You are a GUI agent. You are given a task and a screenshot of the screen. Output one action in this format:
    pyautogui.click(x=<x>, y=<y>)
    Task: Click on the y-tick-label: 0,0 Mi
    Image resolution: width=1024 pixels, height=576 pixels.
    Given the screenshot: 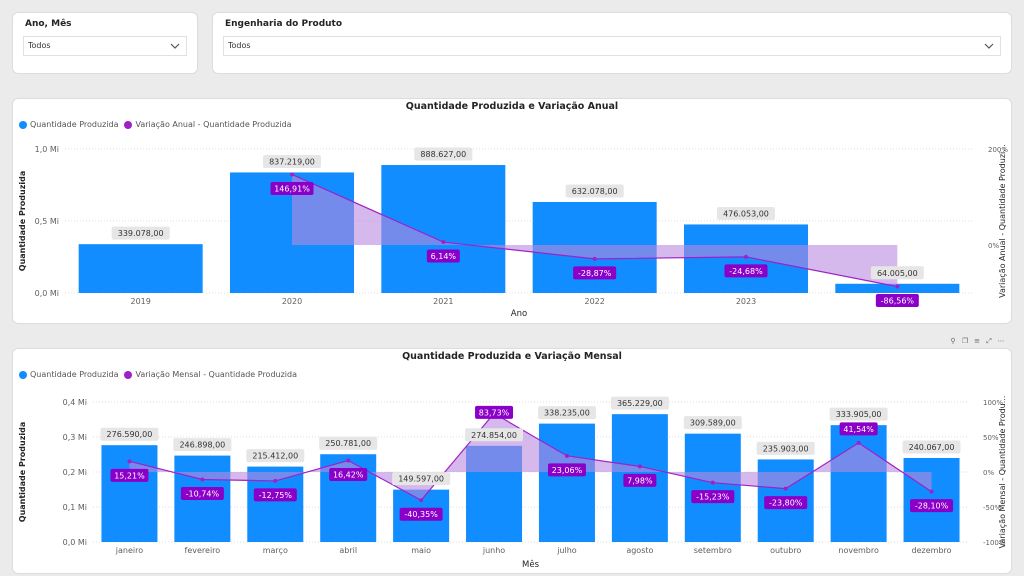 What is the action you would take?
    pyautogui.click(x=47, y=293)
    